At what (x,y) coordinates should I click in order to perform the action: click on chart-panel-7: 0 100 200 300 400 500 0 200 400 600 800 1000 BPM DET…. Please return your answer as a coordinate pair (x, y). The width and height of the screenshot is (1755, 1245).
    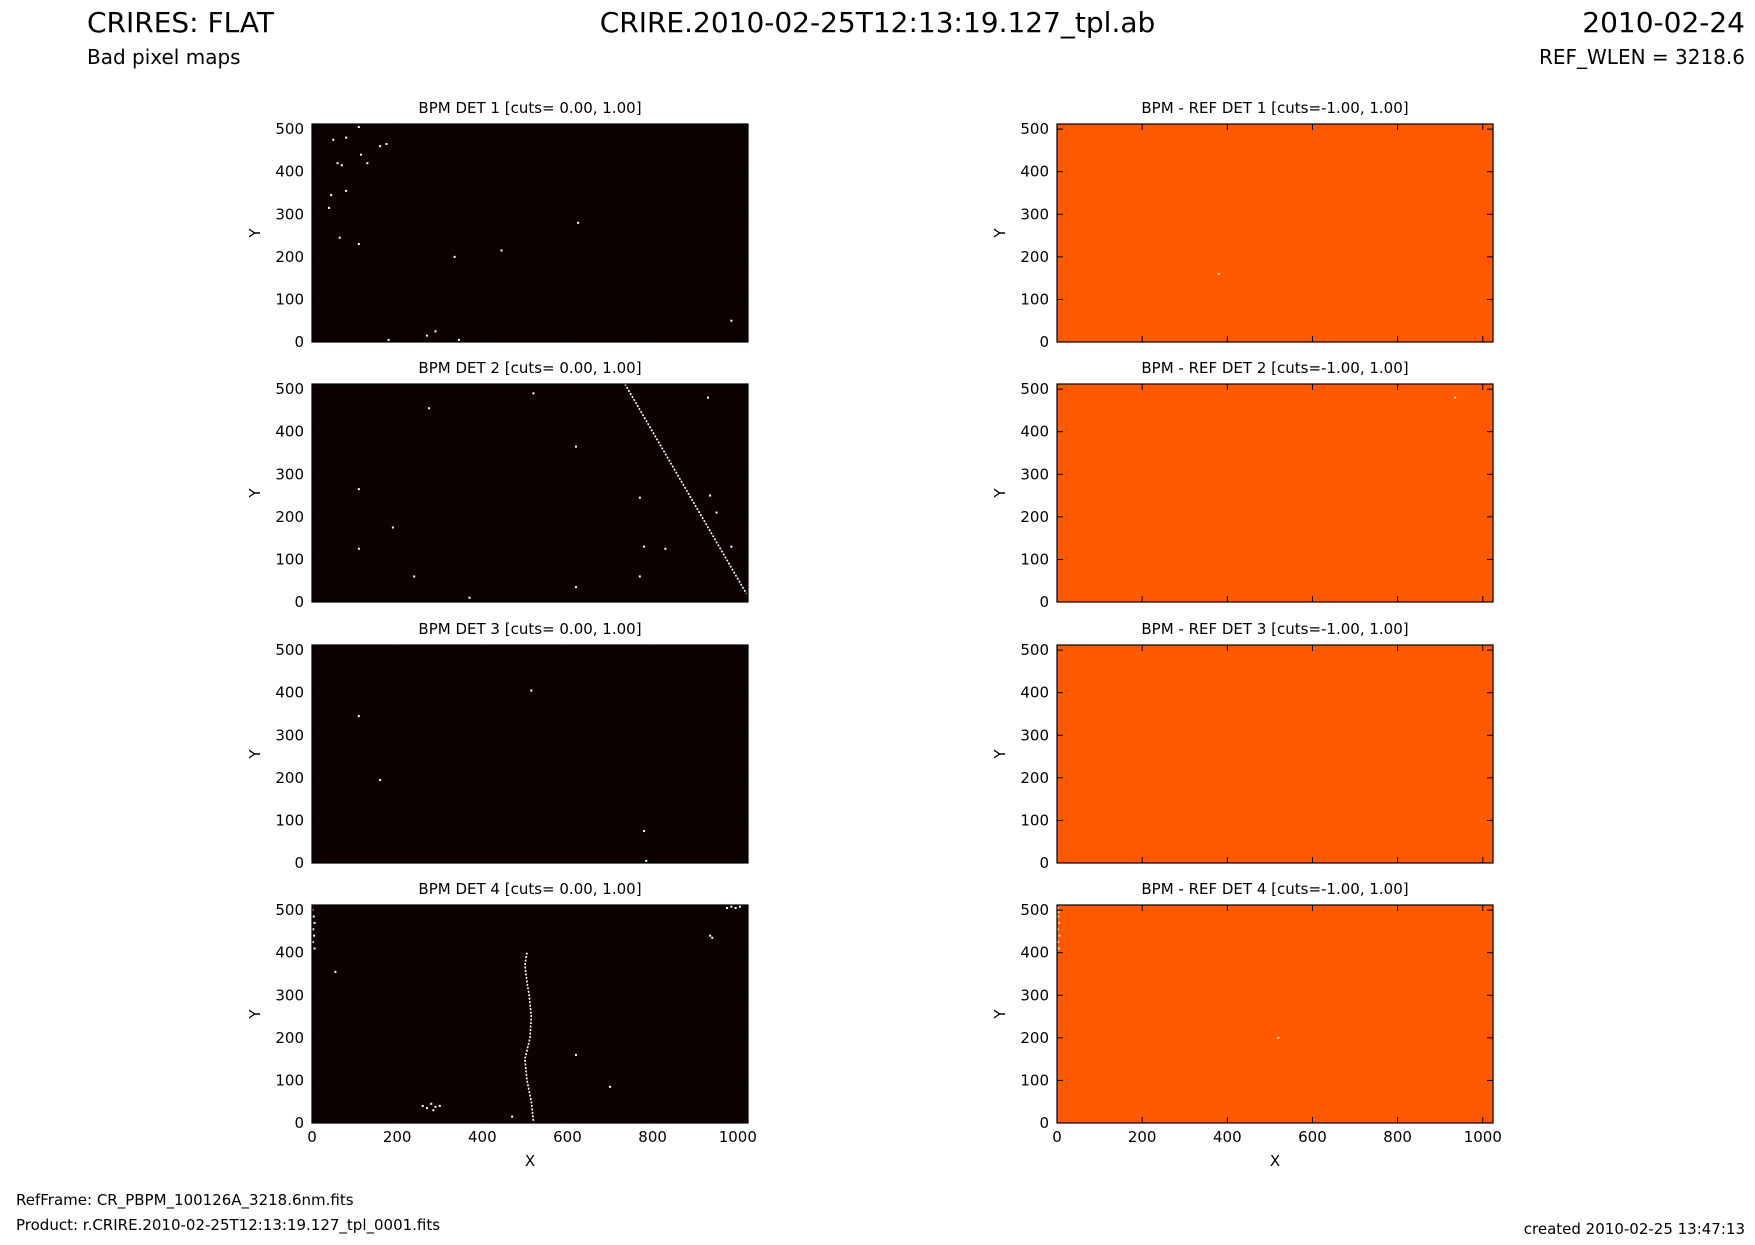
    Looking at the image, I should click on (501, 1025).